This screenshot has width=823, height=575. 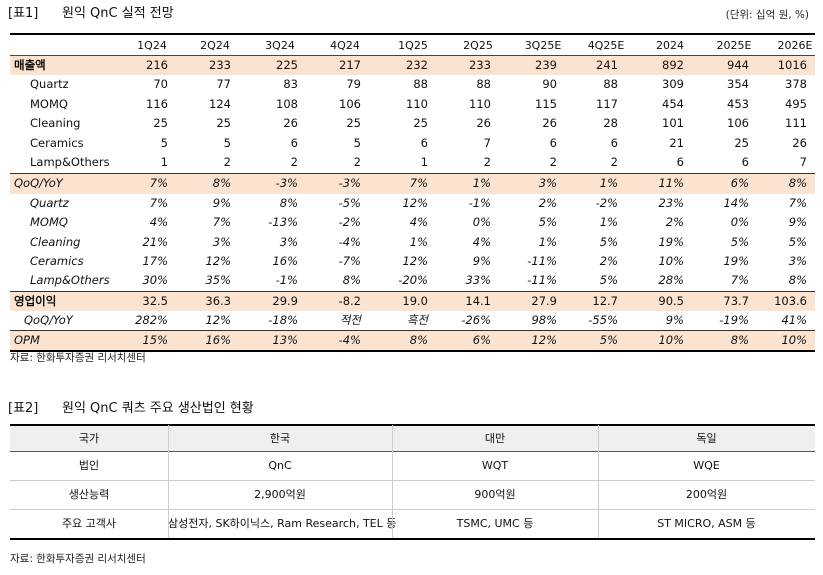 What do you see at coordinates (349, 261) in the screenshot?
I see `cell: -7%` at bounding box center [349, 261].